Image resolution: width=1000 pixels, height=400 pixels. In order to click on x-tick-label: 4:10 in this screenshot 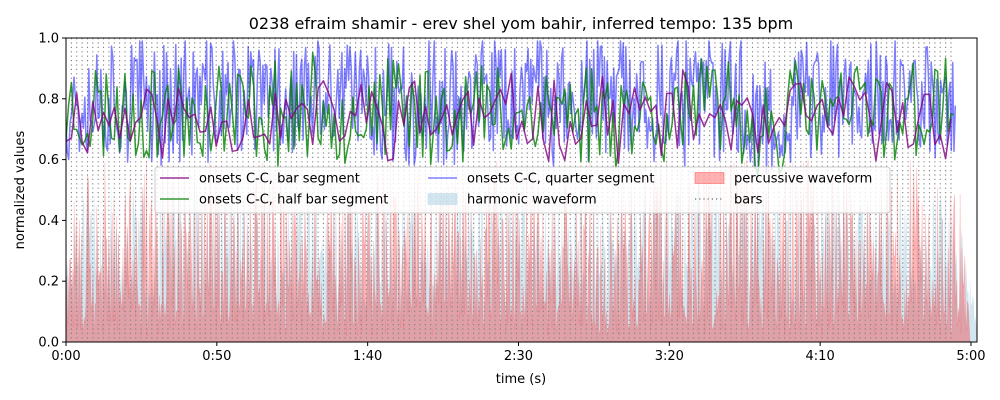, I will do `click(820, 356)`.